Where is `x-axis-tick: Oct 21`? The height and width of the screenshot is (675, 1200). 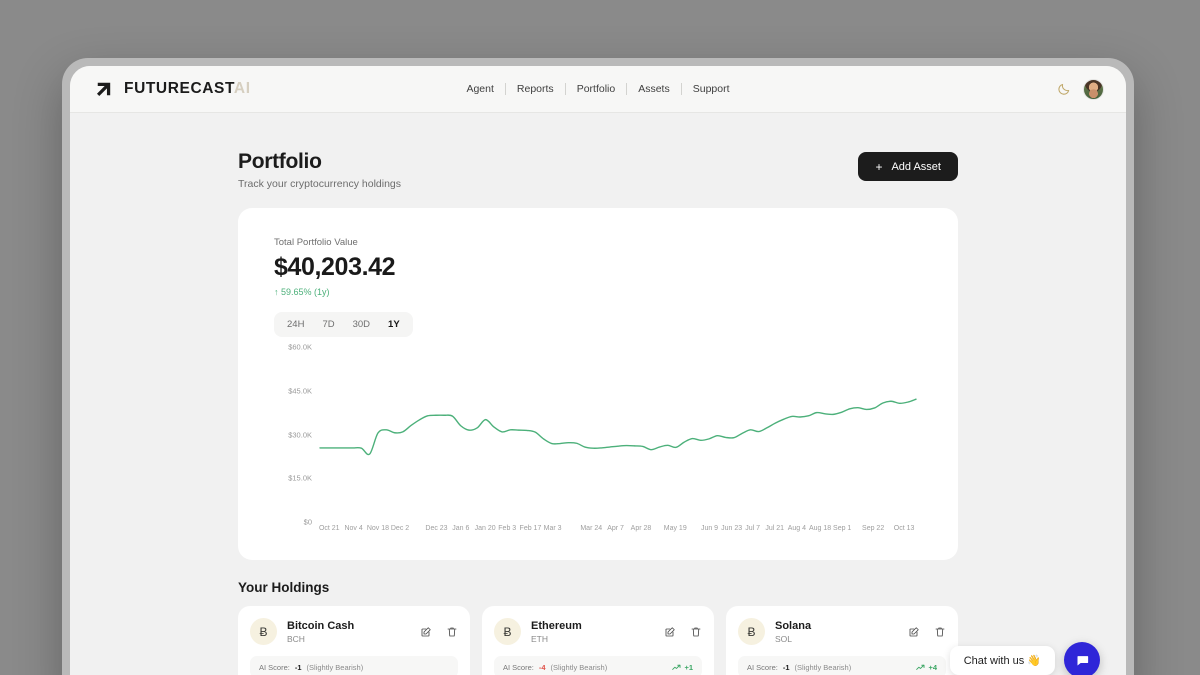
x-axis-tick: Oct 21 is located at coordinates (329, 528).